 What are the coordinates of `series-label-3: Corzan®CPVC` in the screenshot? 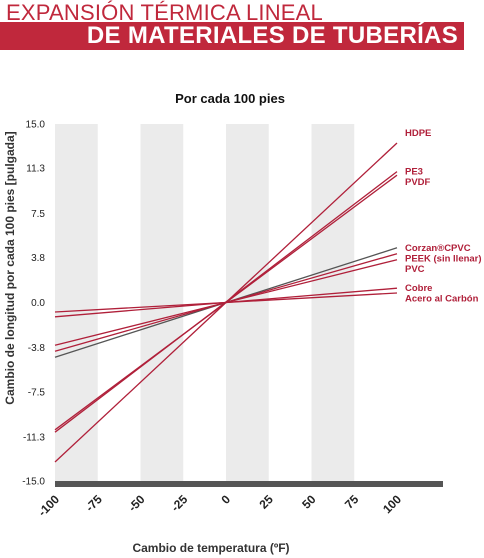 It's located at (438, 248).